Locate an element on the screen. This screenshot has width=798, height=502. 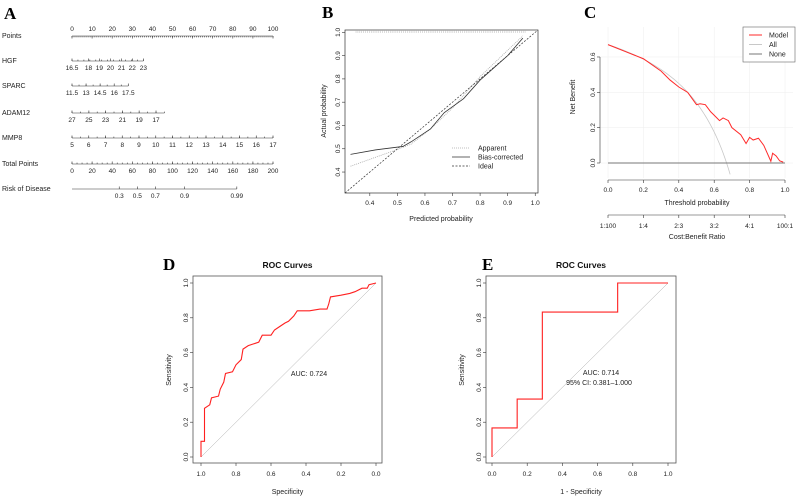
points-scale-tick-label: 50 is located at coordinates (173, 29).